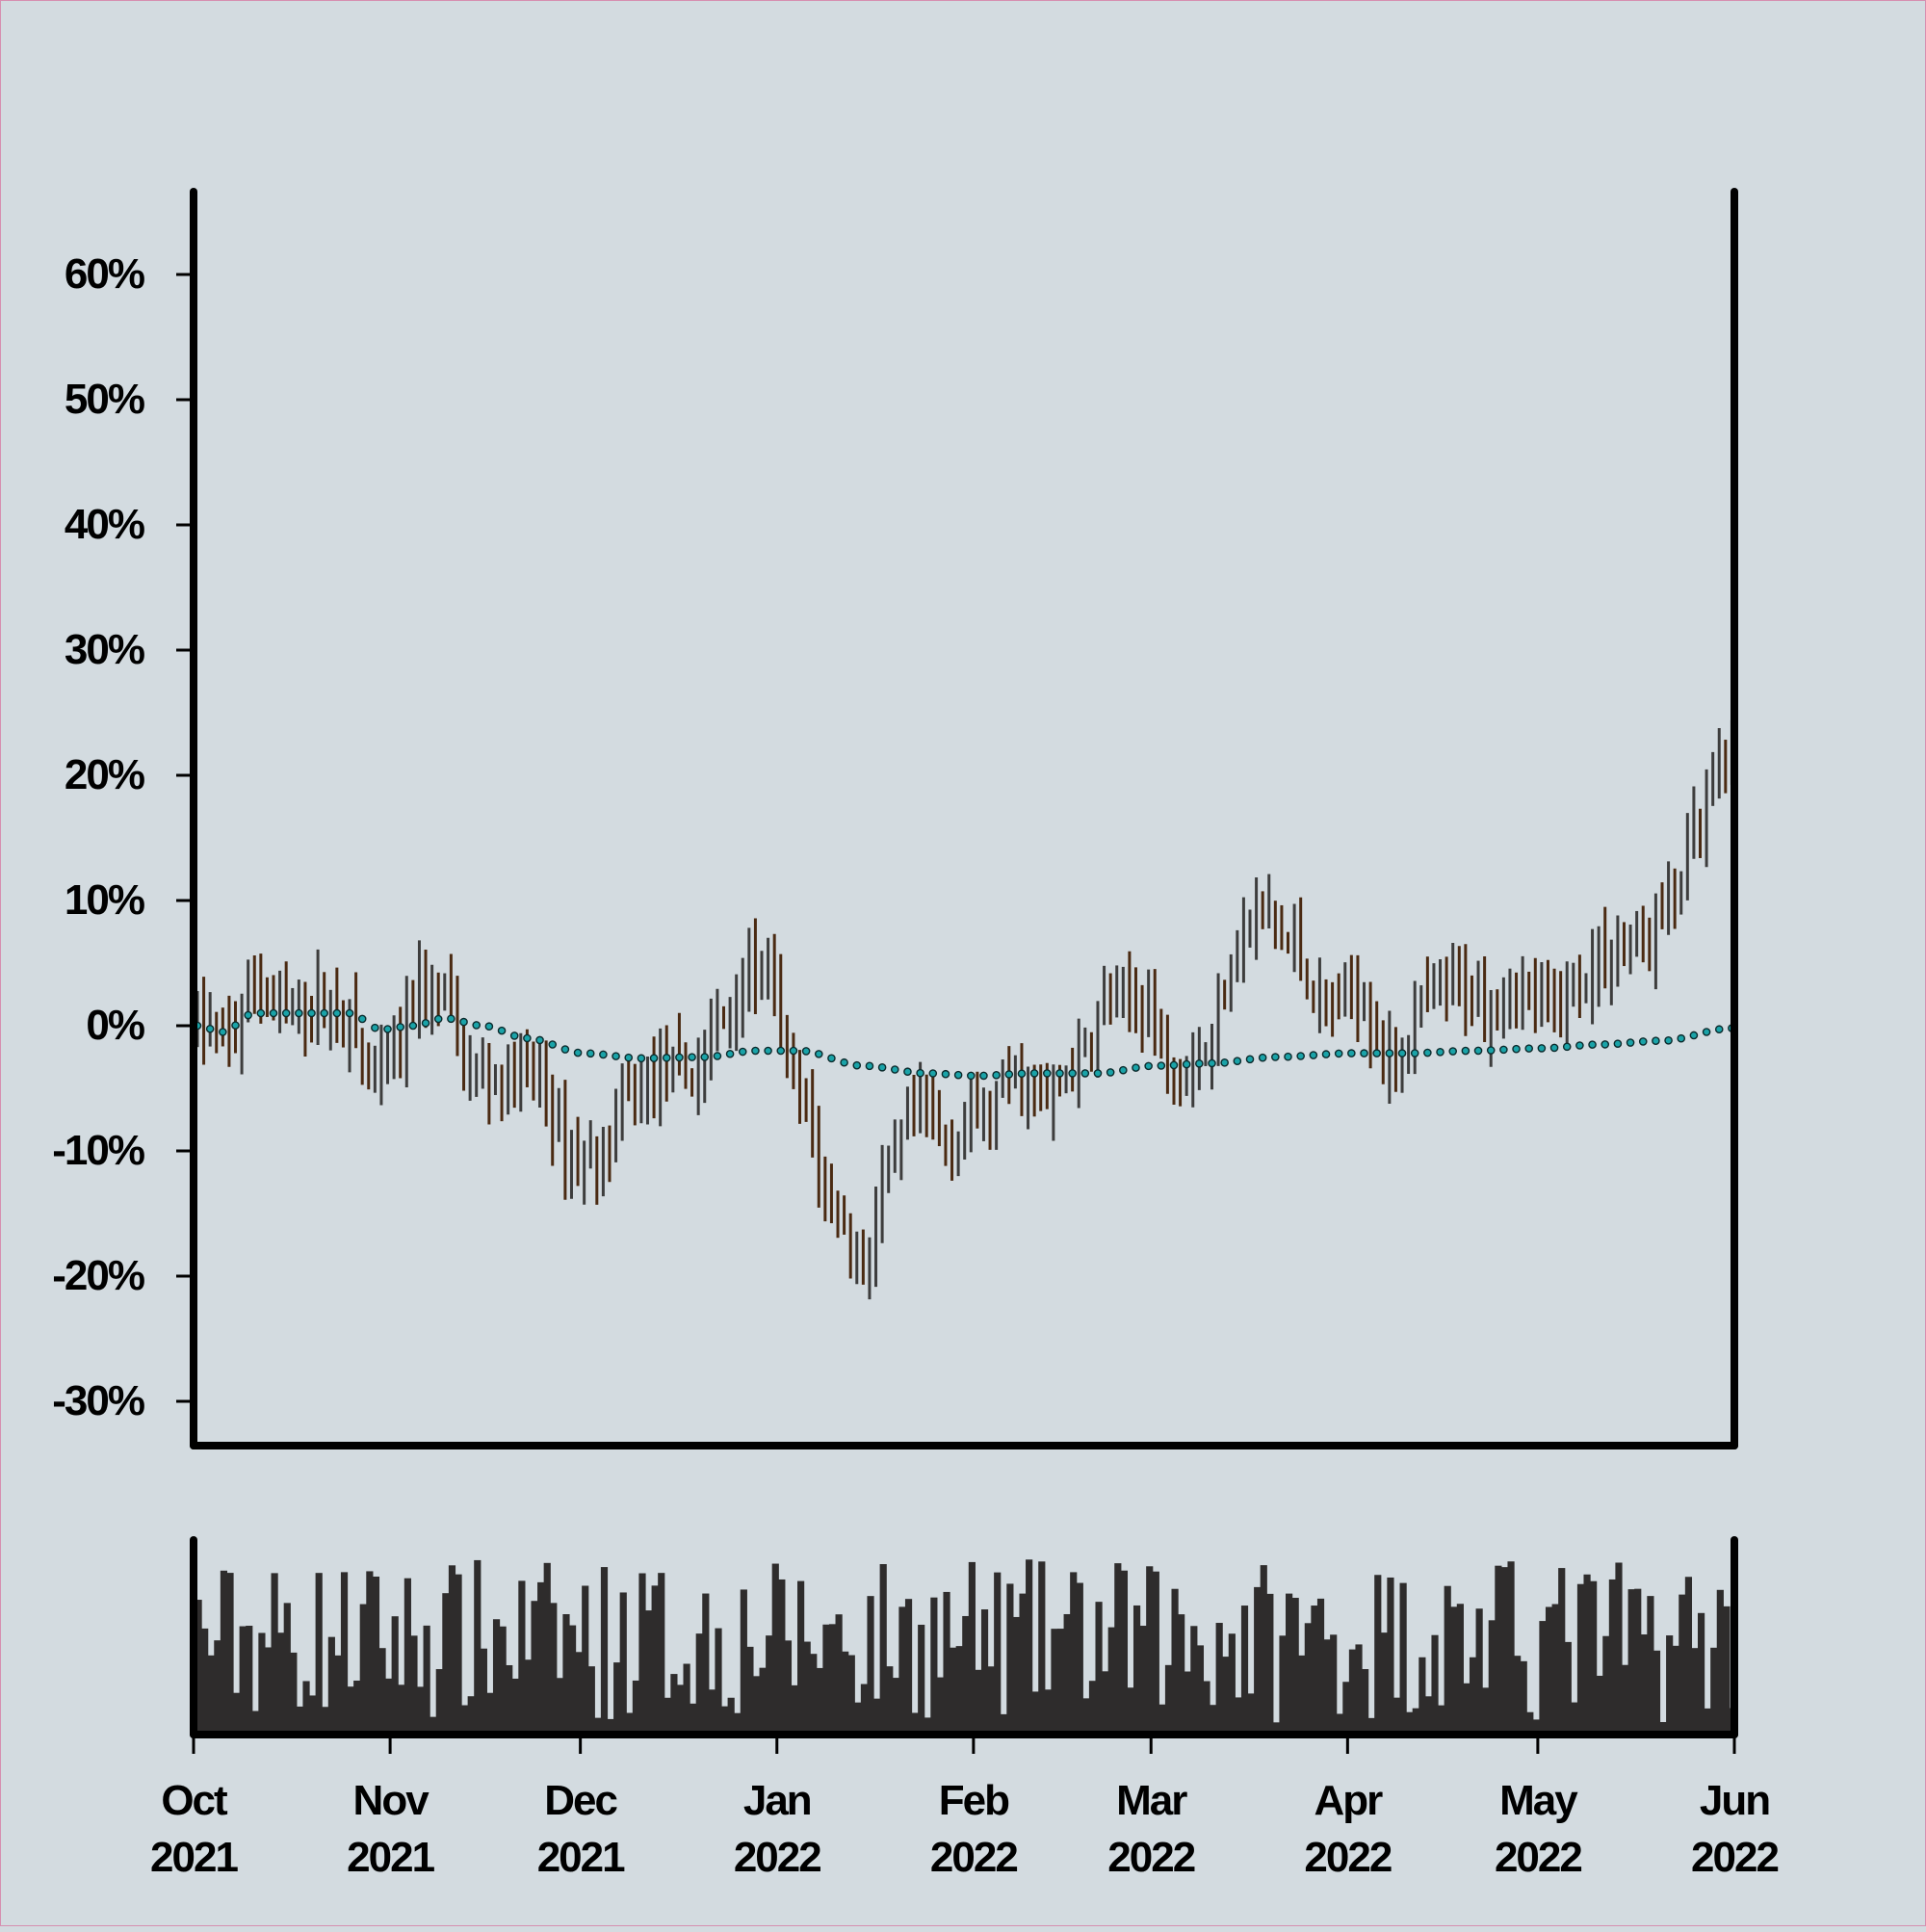 This screenshot has width=1926, height=1932. I want to click on x-tick-month: Nov, so click(391, 1800).